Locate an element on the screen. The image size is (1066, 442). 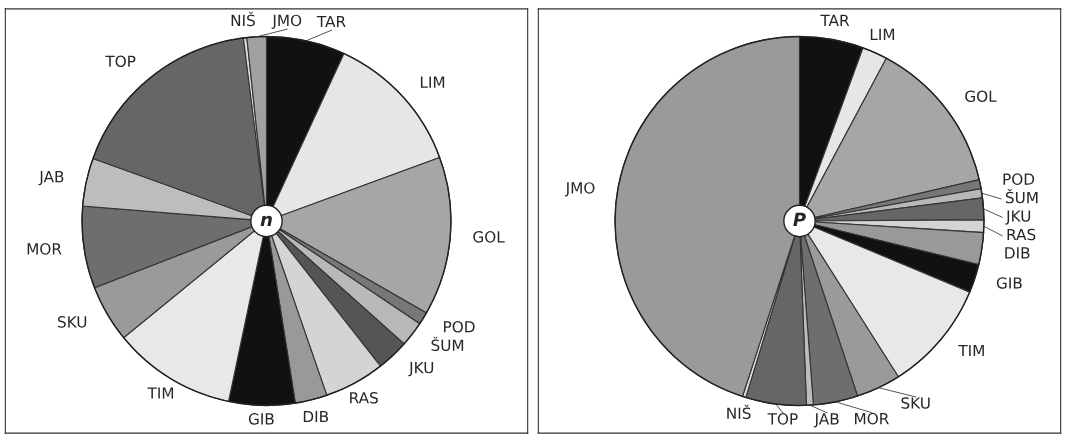
text: P is located at coordinates (799, 219).